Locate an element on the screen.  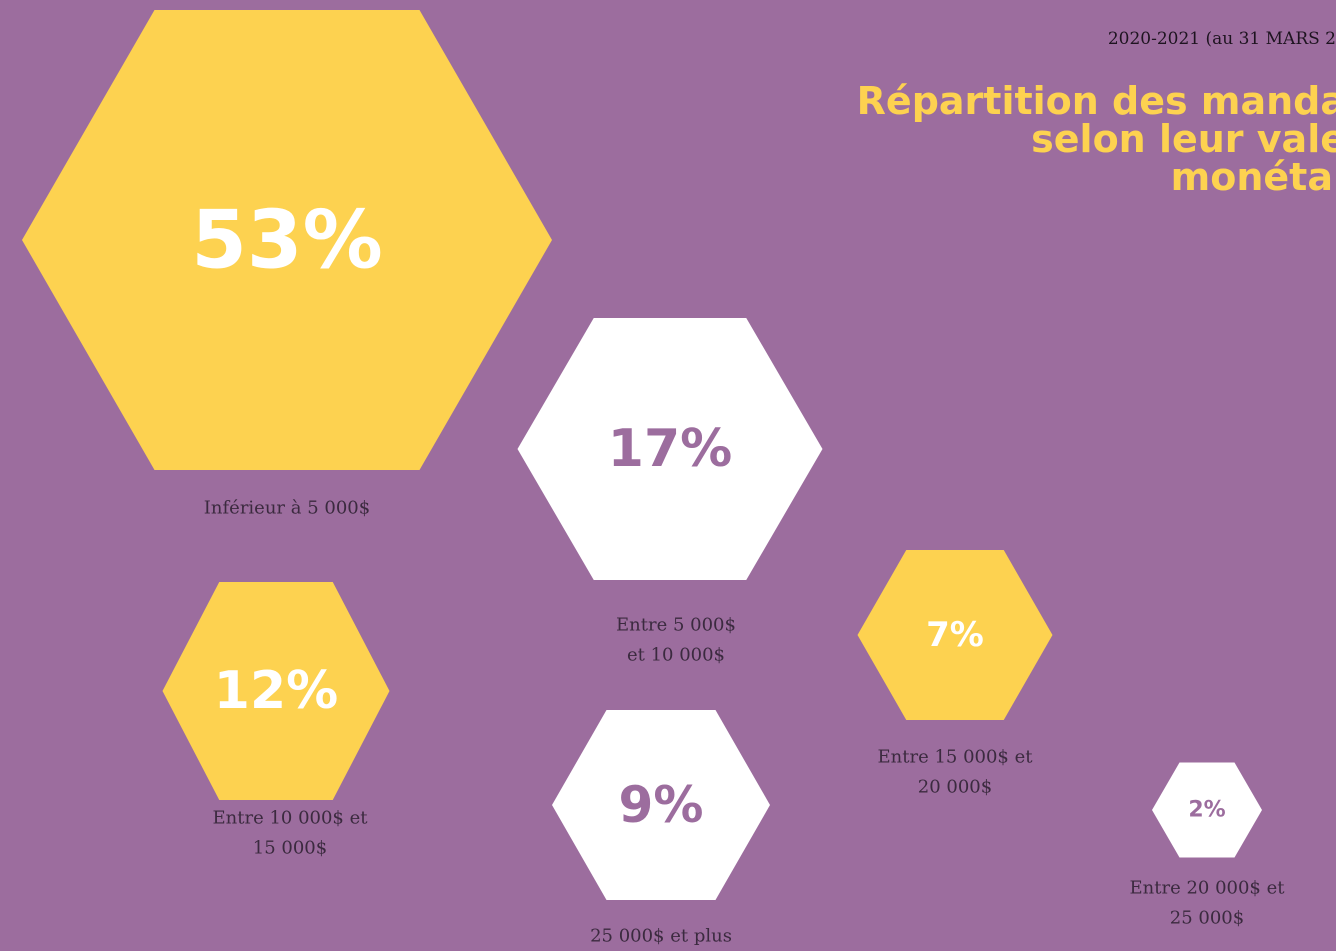
category-label: Entre 10 000$ et is located at coordinates (291, 818).